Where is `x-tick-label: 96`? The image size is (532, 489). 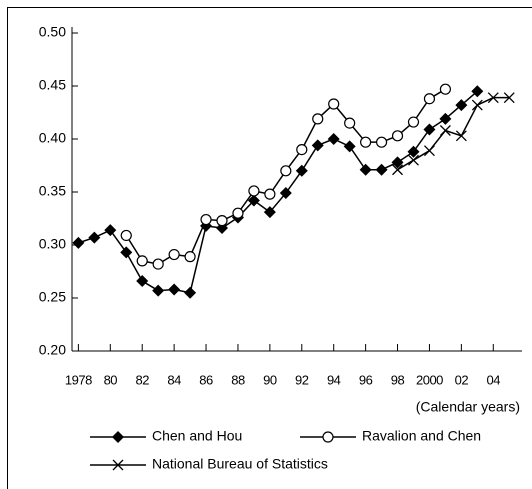 x-tick-label: 96 is located at coordinates (366, 379).